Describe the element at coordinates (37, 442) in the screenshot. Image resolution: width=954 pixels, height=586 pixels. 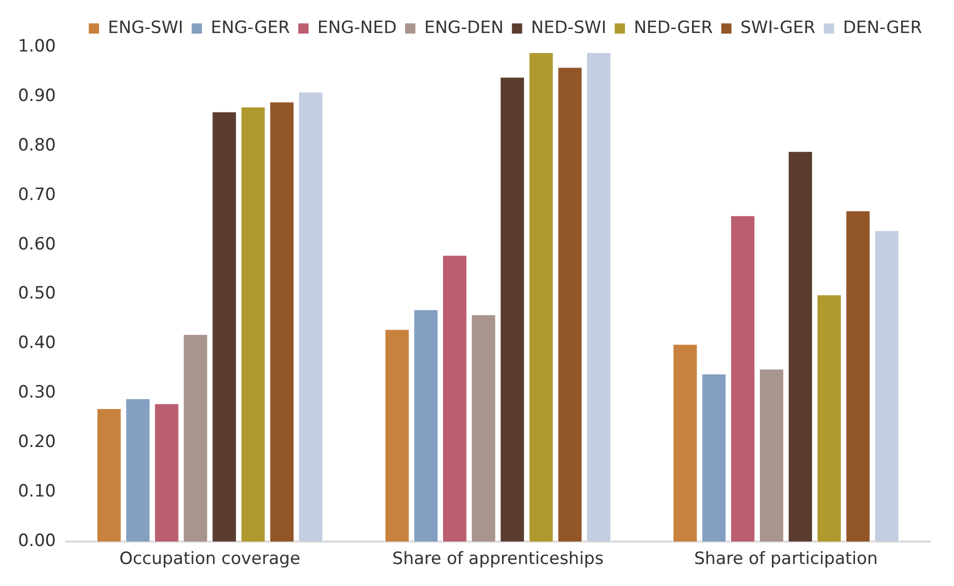
I see `y-tick-label: 0.20` at that location.